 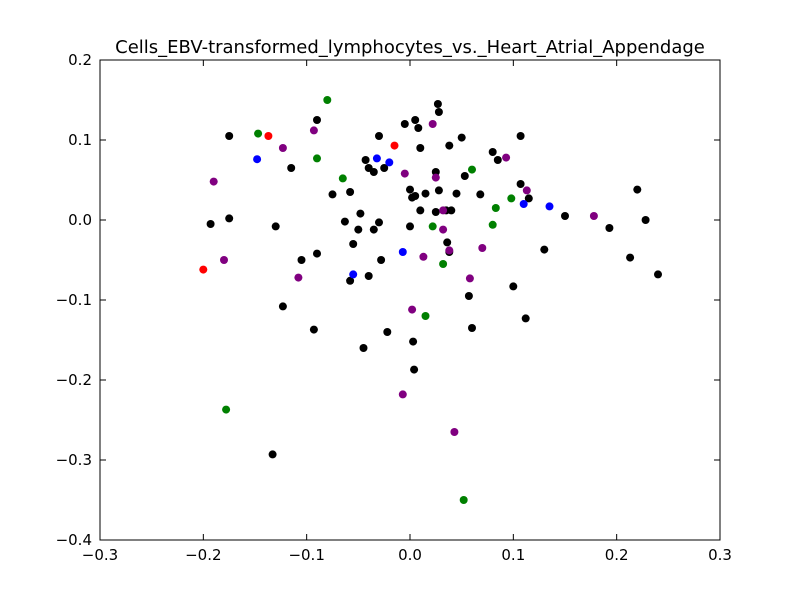 I want to click on x-tick-label: 0.3, so click(x=720, y=555).